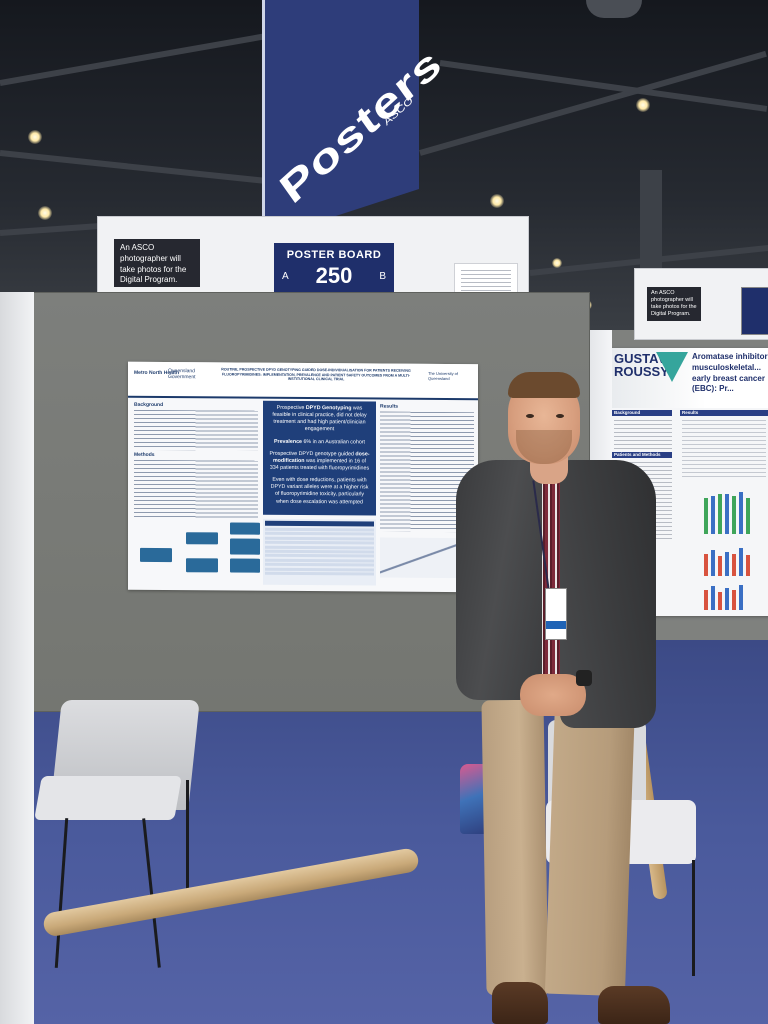 Image resolution: width=768 pixels, height=1024 pixels. Describe the element at coordinates (689, 378) in the screenshot. I see `neighbor-poster-header` at that location.